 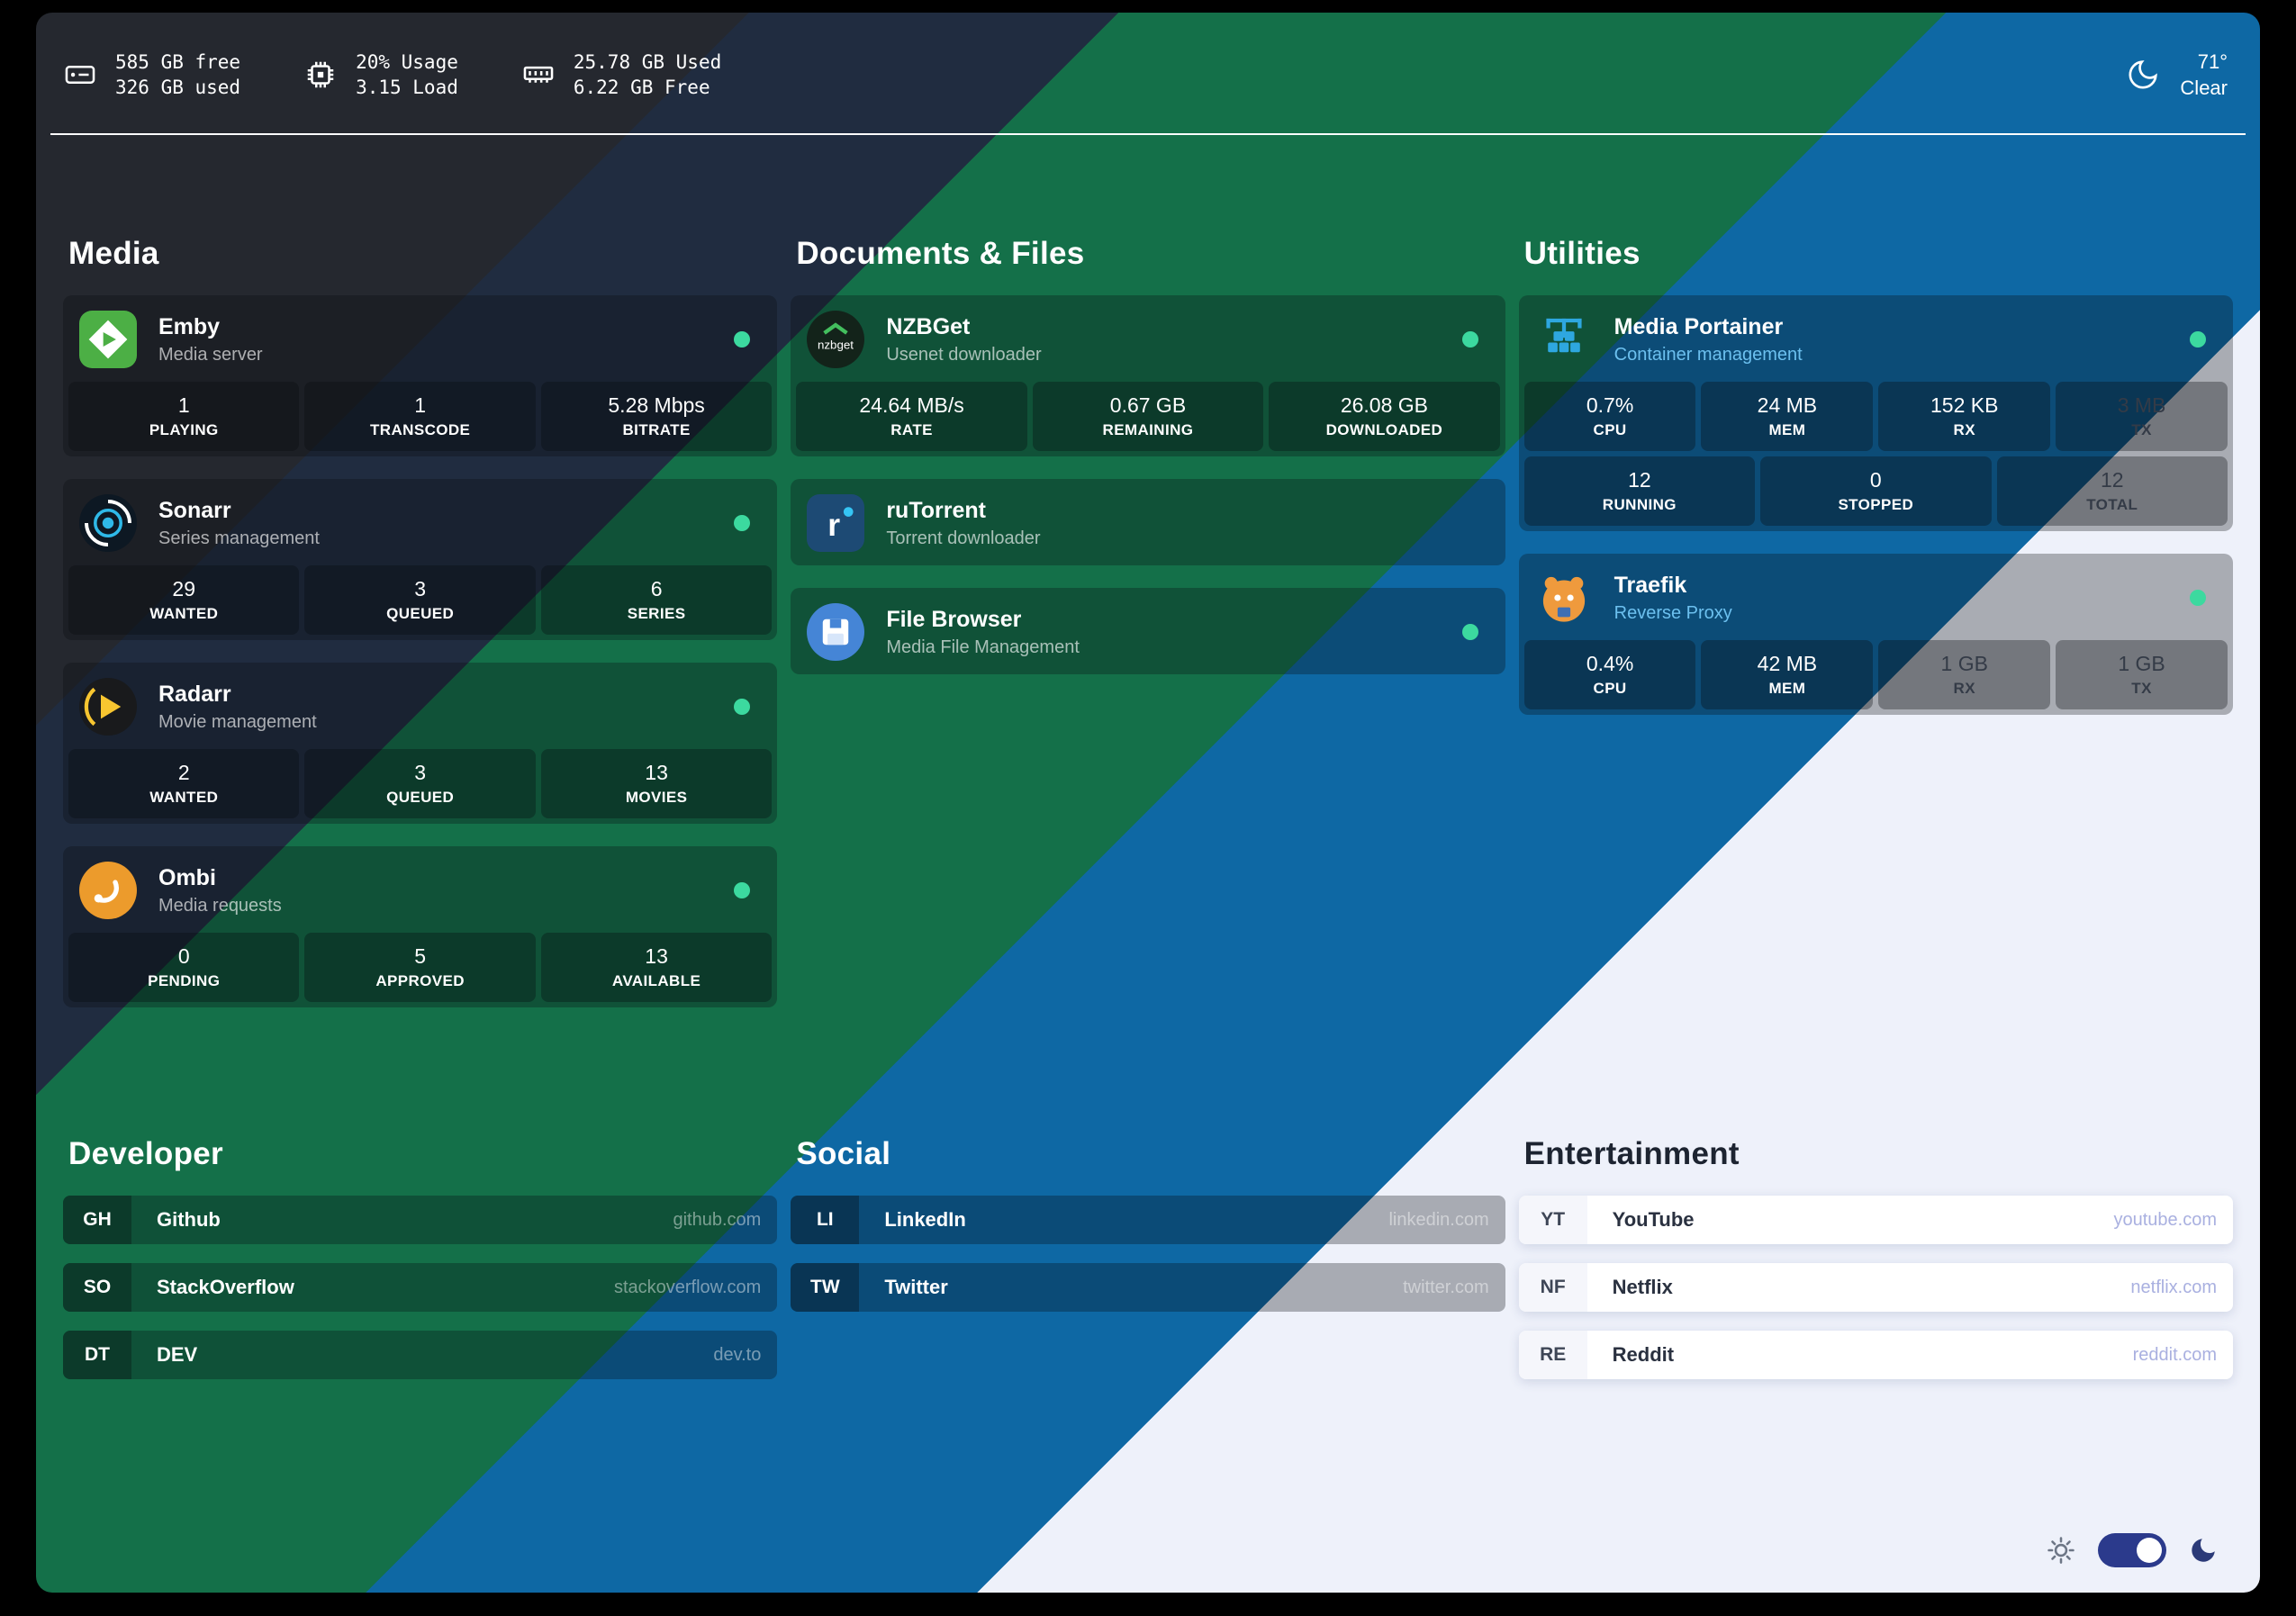 I want to click on stat-cell: 1 PLAYING, so click(x=184, y=416).